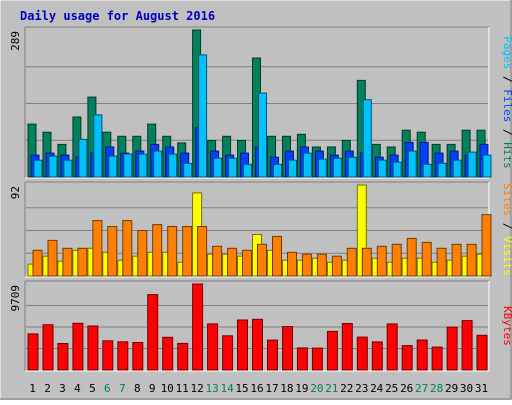 The image size is (512, 405). I want to click on day-label-14: 14, so click(227, 388).